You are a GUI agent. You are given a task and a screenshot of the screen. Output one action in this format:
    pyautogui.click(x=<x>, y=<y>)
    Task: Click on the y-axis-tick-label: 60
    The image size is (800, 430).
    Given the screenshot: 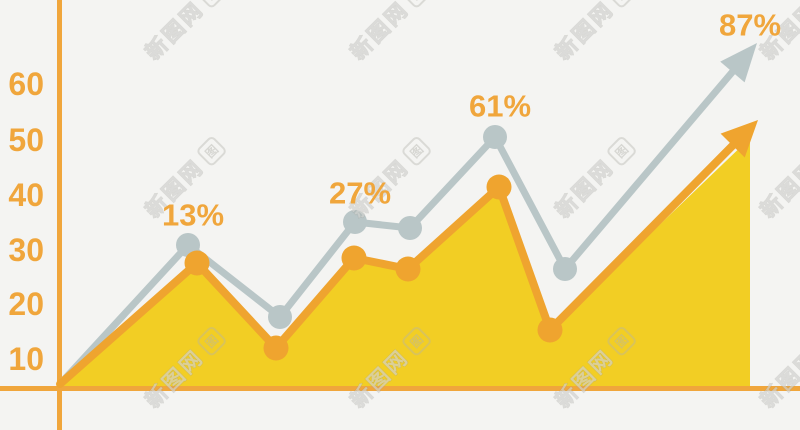 What is the action you would take?
    pyautogui.click(x=26, y=84)
    